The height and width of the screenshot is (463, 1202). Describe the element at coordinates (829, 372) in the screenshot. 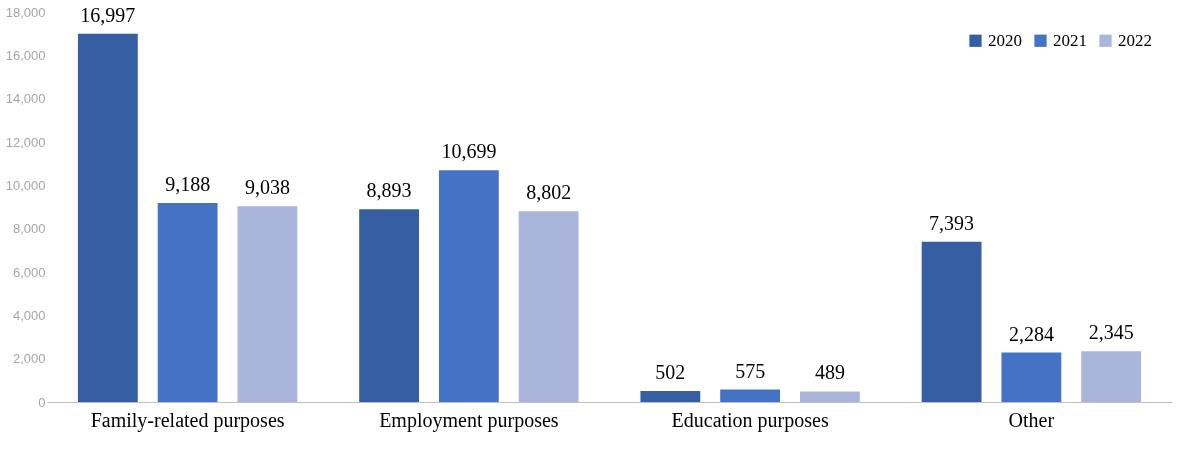

I see `data-label: 489` at that location.